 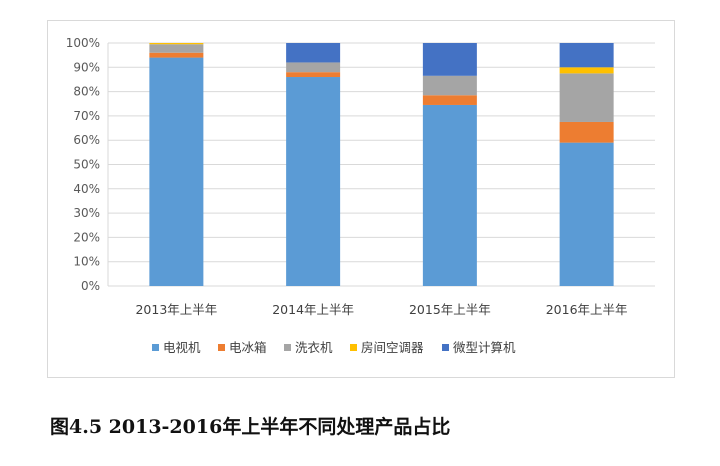 What do you see at coordinates (86, 67) in the screenshot?
I see `y-tick-label: 90%` at bounding box center [86, 67].